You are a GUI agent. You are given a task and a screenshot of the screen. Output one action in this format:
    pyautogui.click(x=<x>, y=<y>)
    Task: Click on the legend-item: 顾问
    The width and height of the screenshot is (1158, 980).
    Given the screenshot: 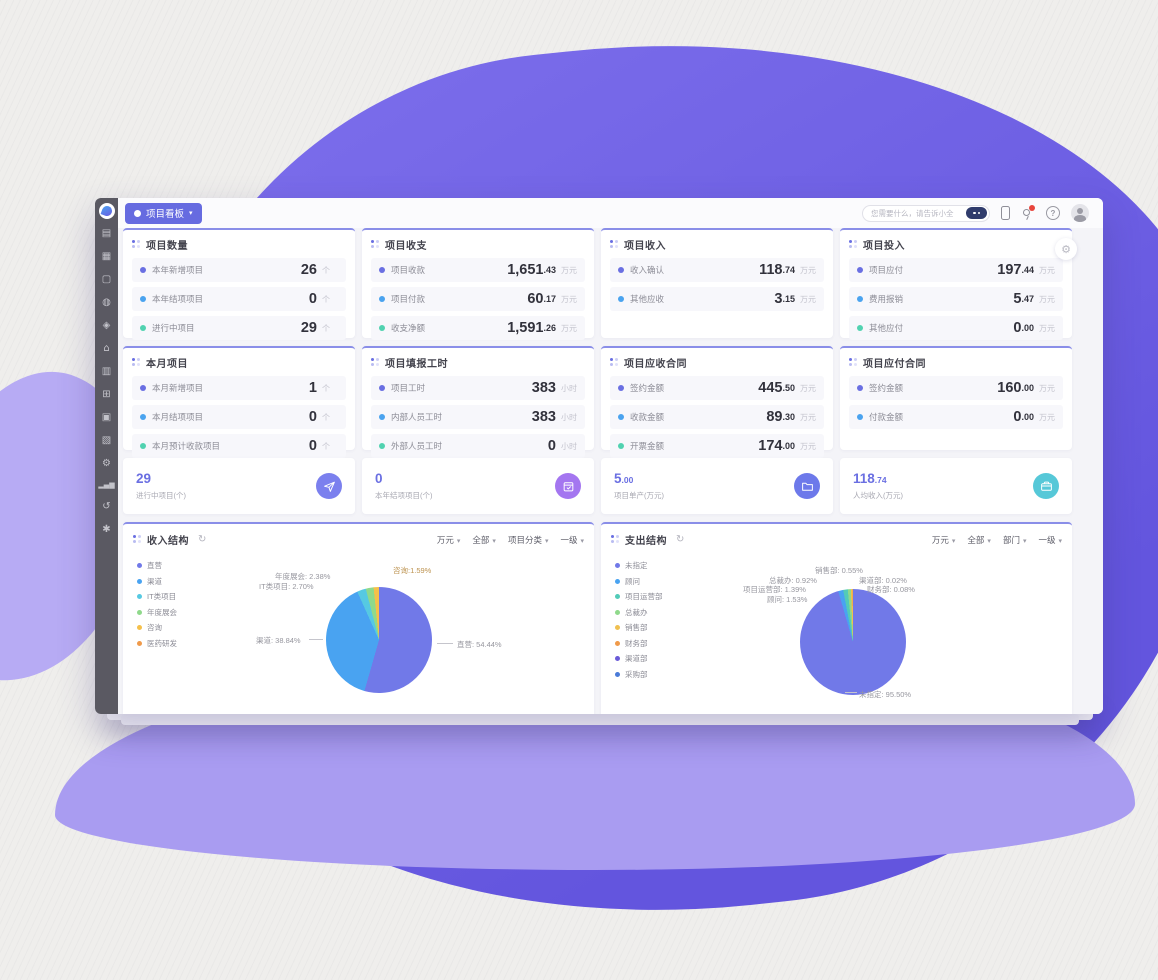 What is the action you would take?
    pyautogui.click(x=639, y=581)
    